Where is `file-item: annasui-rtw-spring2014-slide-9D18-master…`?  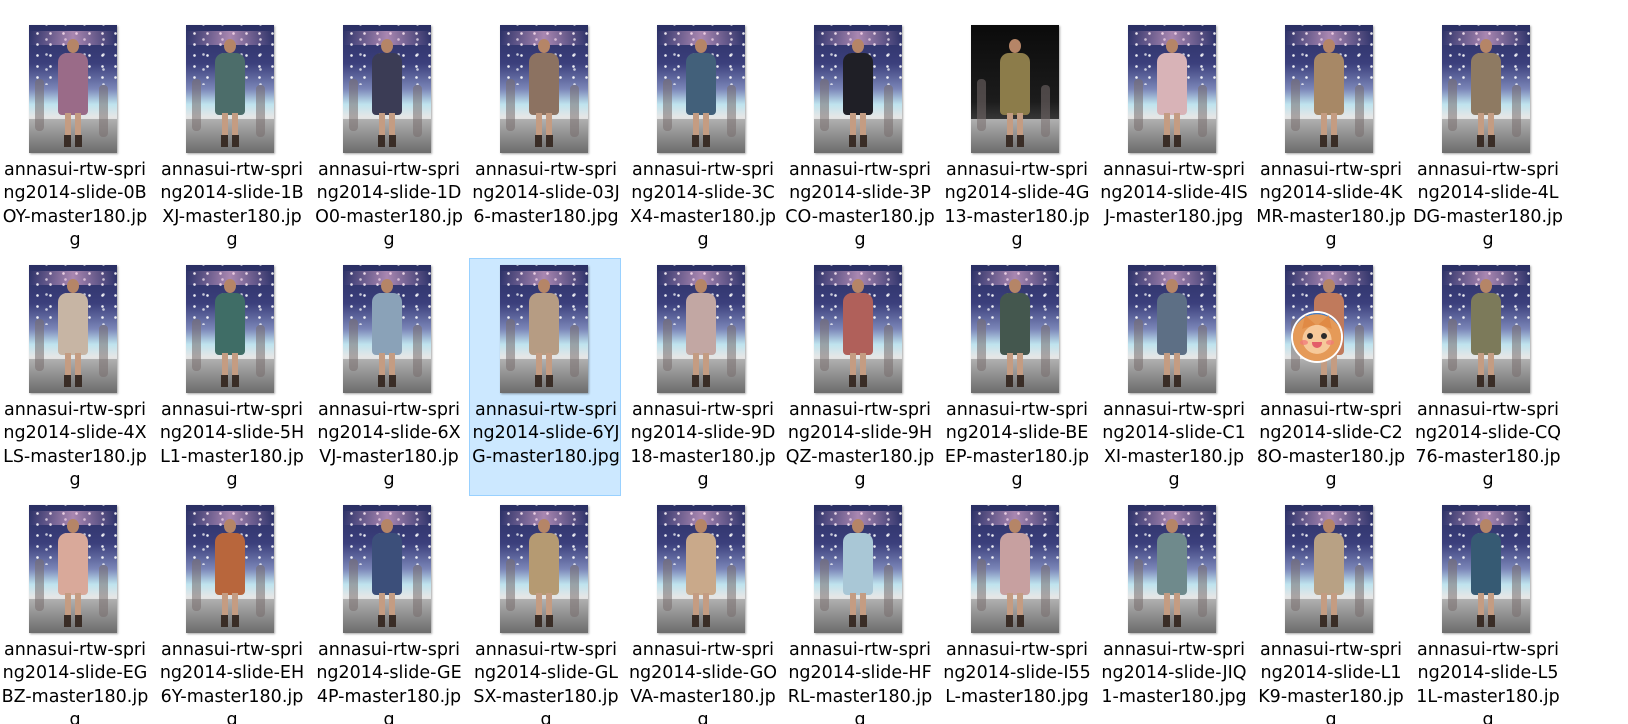
file-item: annasui-rtw-spring2014-slide-9D18-master… is located at coordinates (702, 377).